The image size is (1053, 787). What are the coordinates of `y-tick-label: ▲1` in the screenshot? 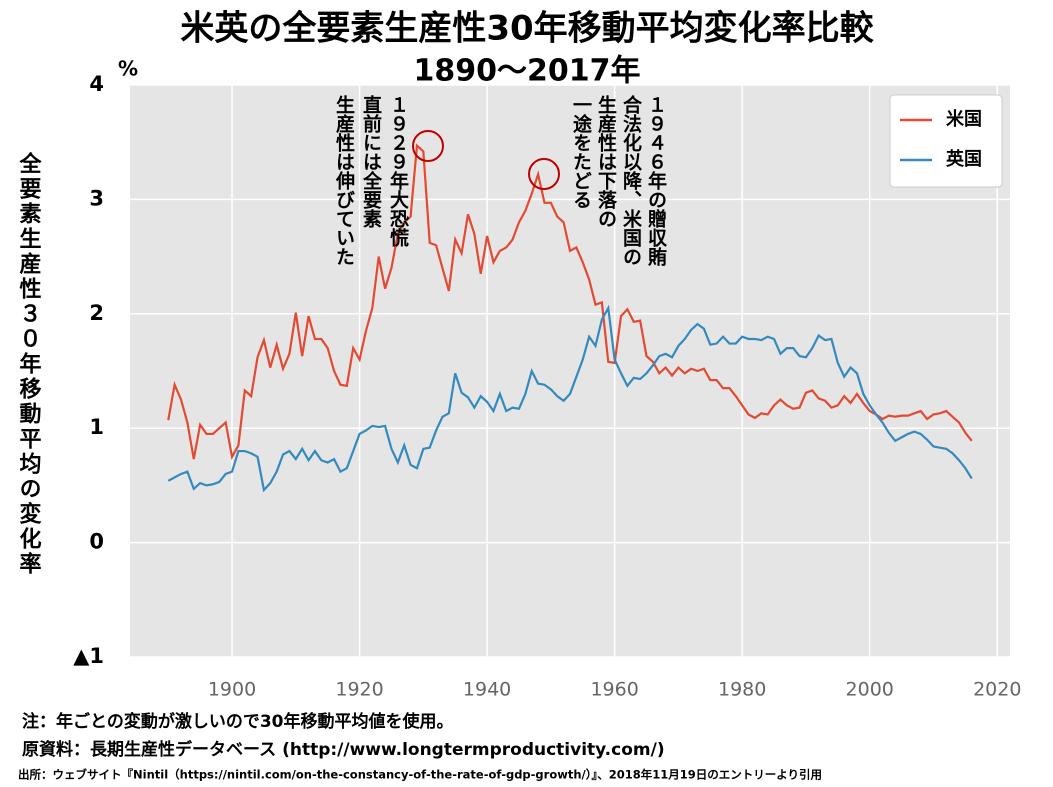 It's located at (88, 656).